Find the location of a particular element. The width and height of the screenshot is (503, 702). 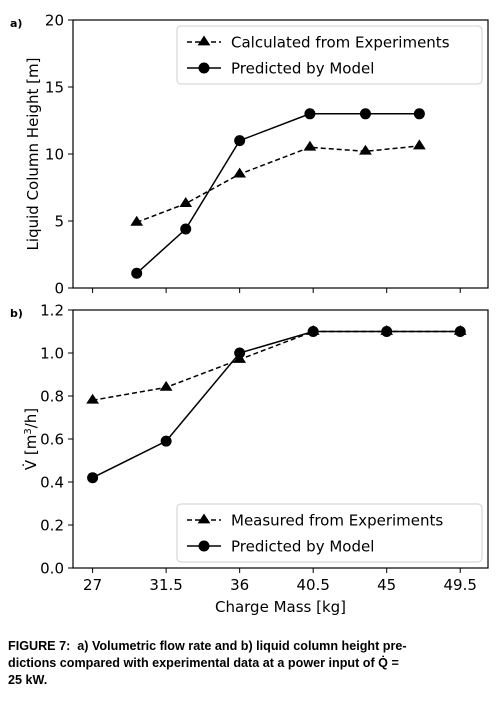

y-tick-label: 10 is located at coordinates (54, 155).